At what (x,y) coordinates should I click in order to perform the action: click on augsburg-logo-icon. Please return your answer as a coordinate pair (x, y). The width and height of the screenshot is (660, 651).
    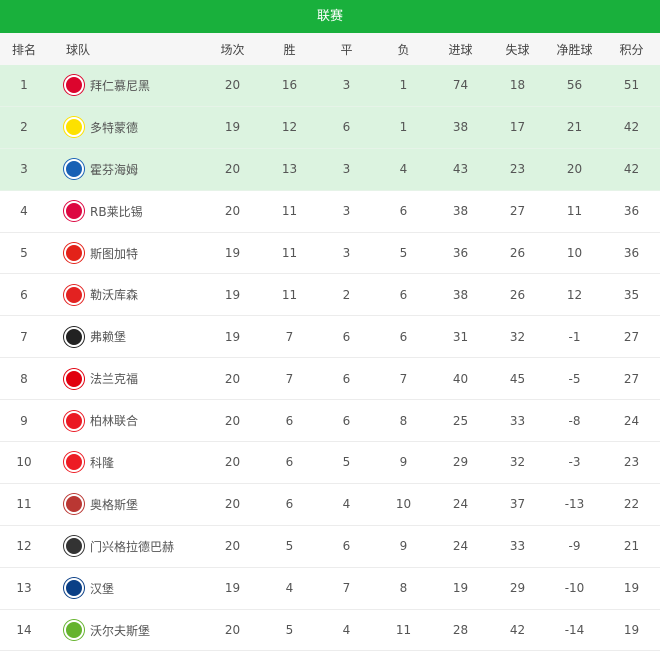
    Looking at the image, I should click on (74, 504).